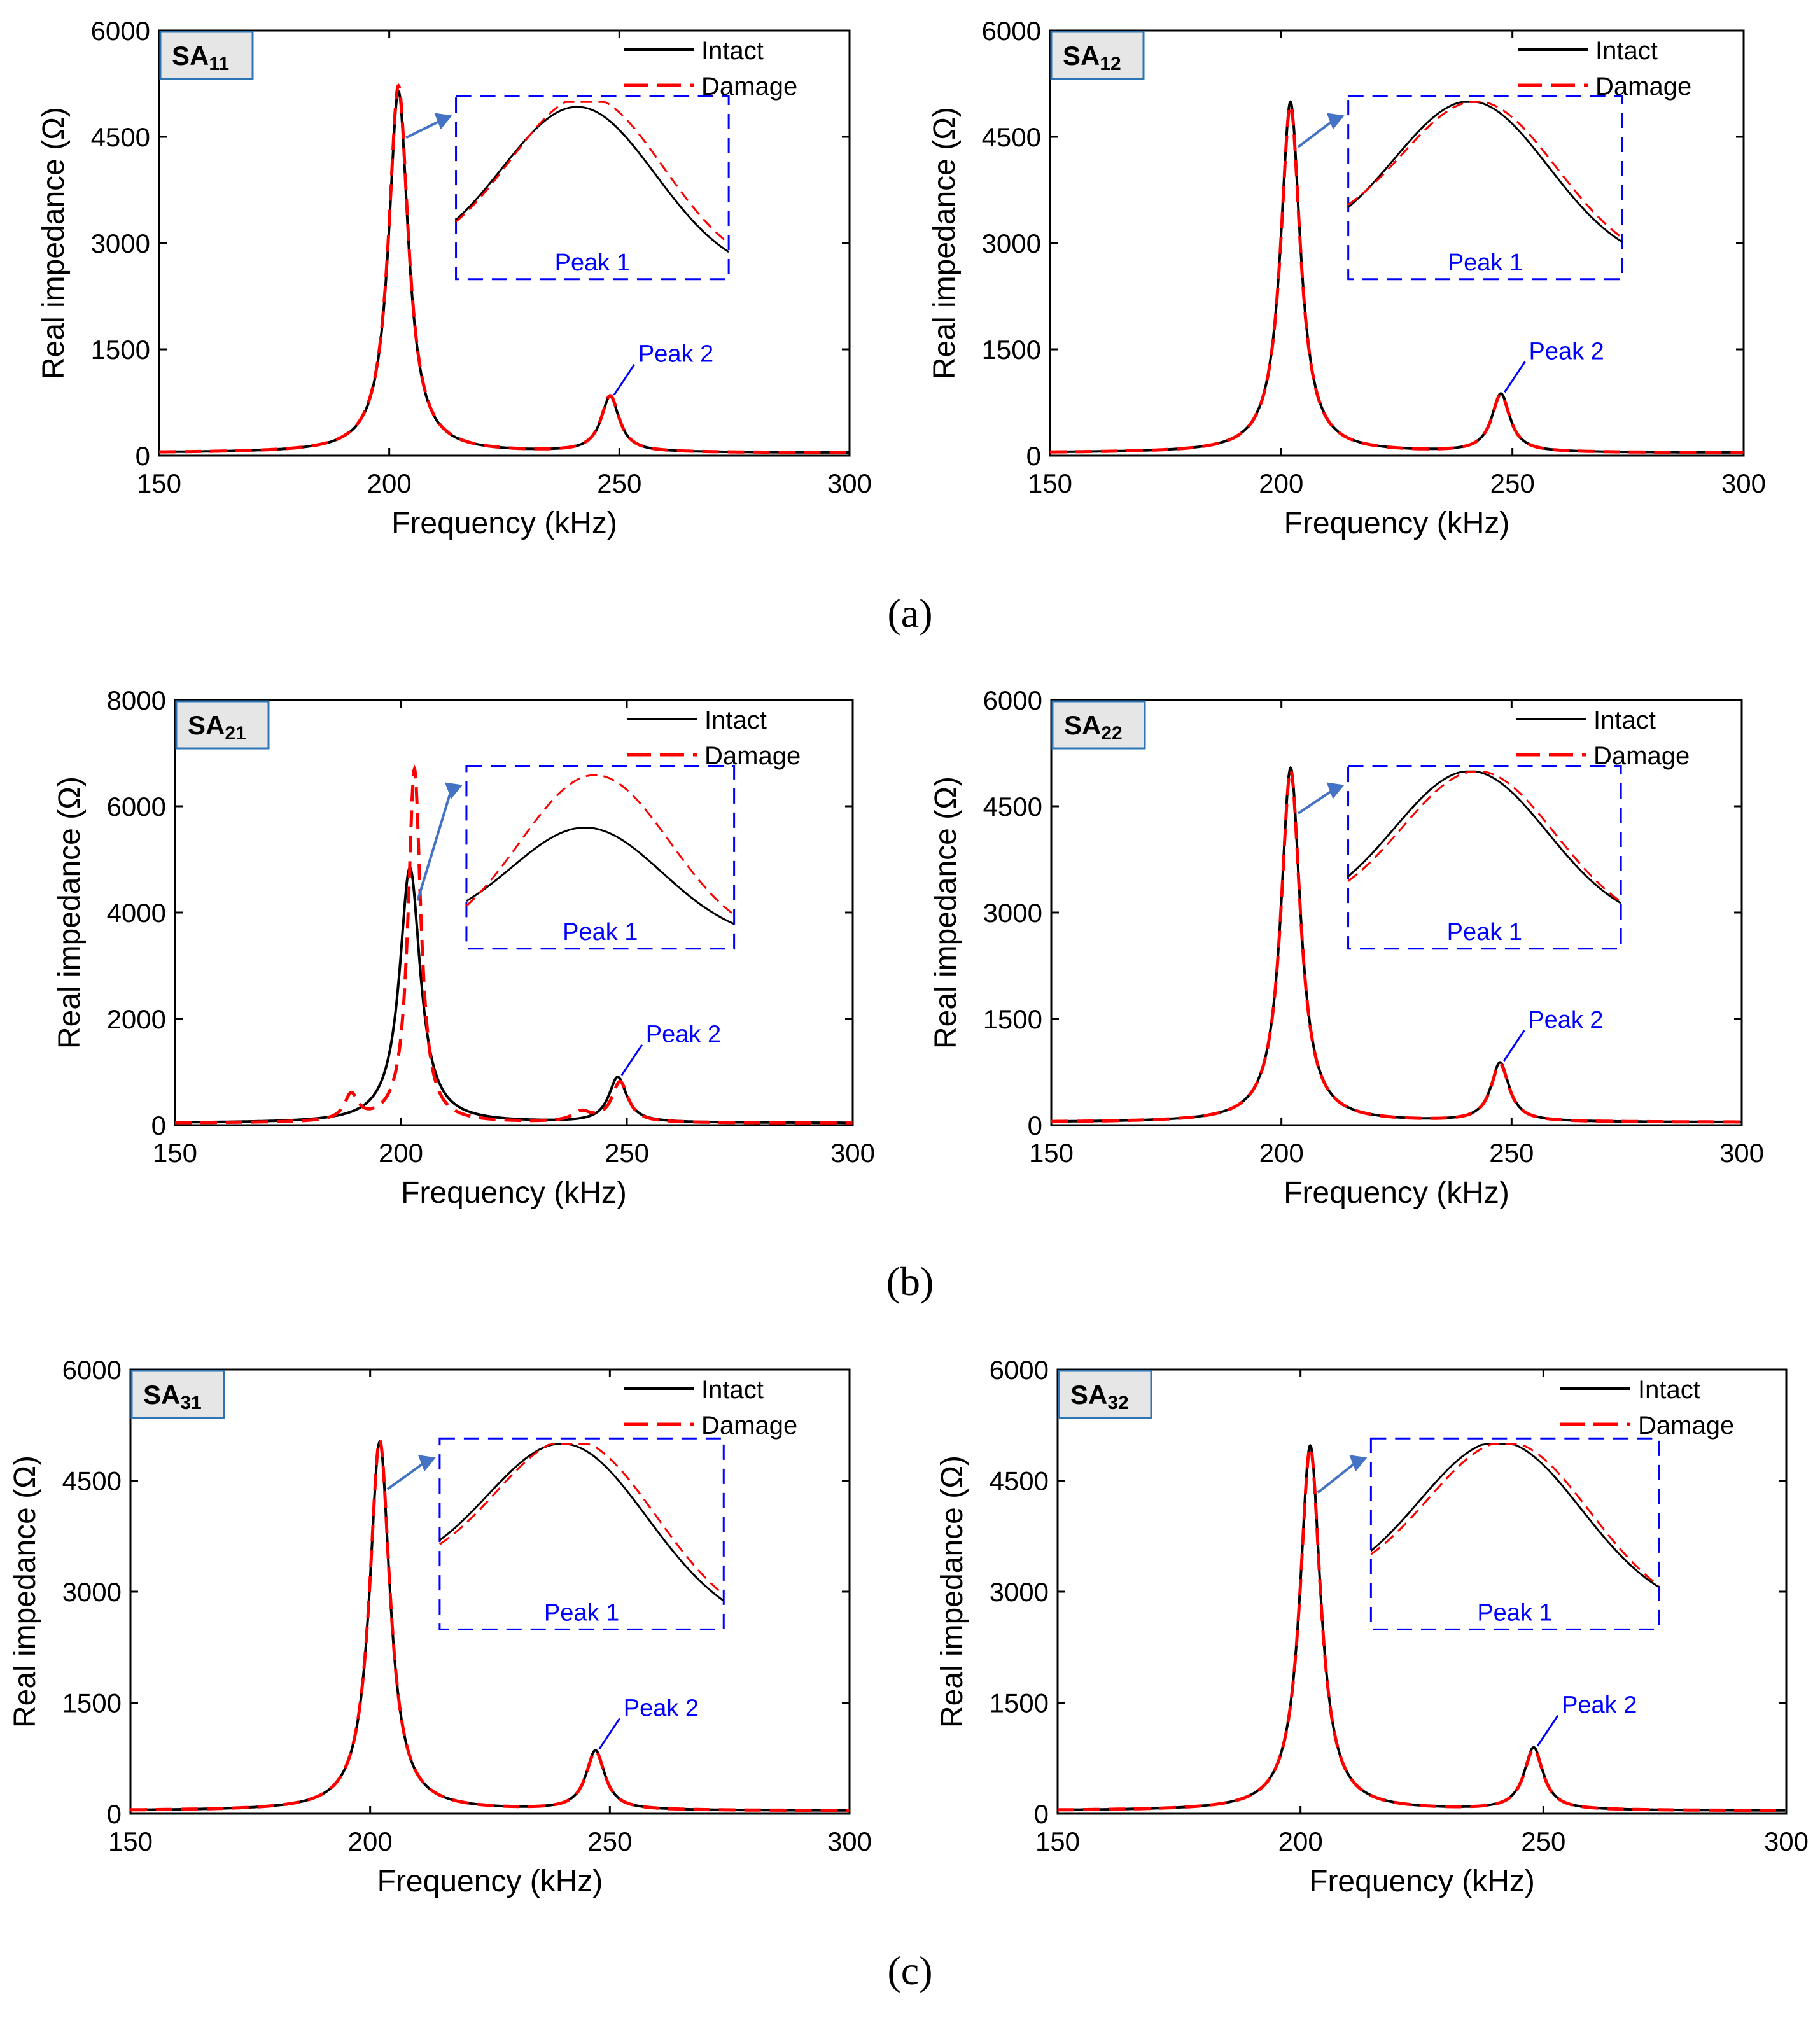  What do you see at coordinates (190, 1403) in the screenshot?
I see `panel-label-subscript: 31` at bounding box center [190, 1403].